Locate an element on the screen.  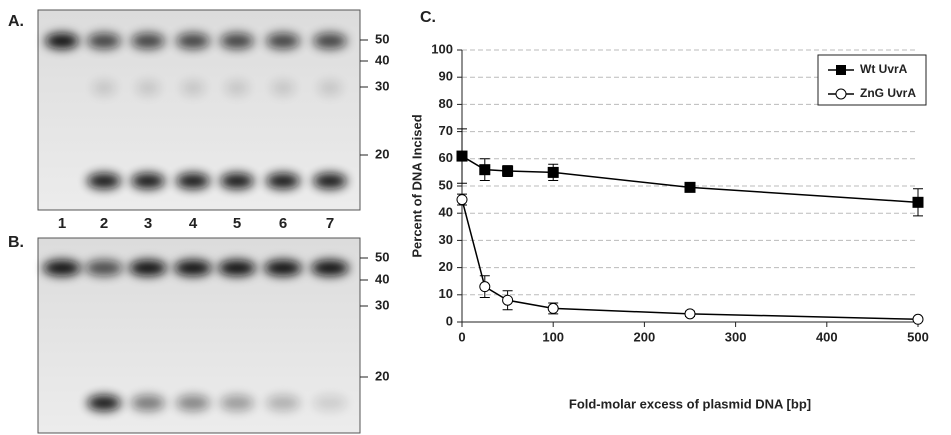
panel-label: C. is located at coordinates (428, 17).